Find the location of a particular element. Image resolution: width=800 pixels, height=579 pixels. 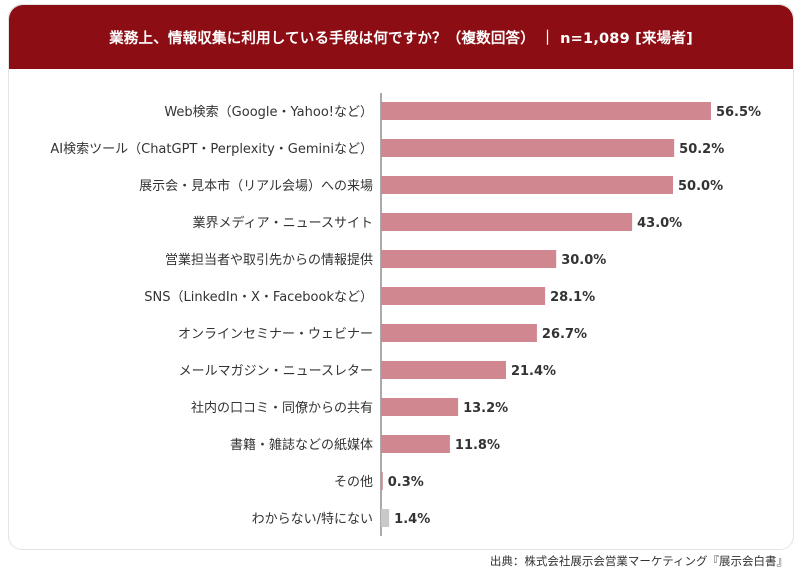

value-label: 13.2% is located at coordinates (485, 408).